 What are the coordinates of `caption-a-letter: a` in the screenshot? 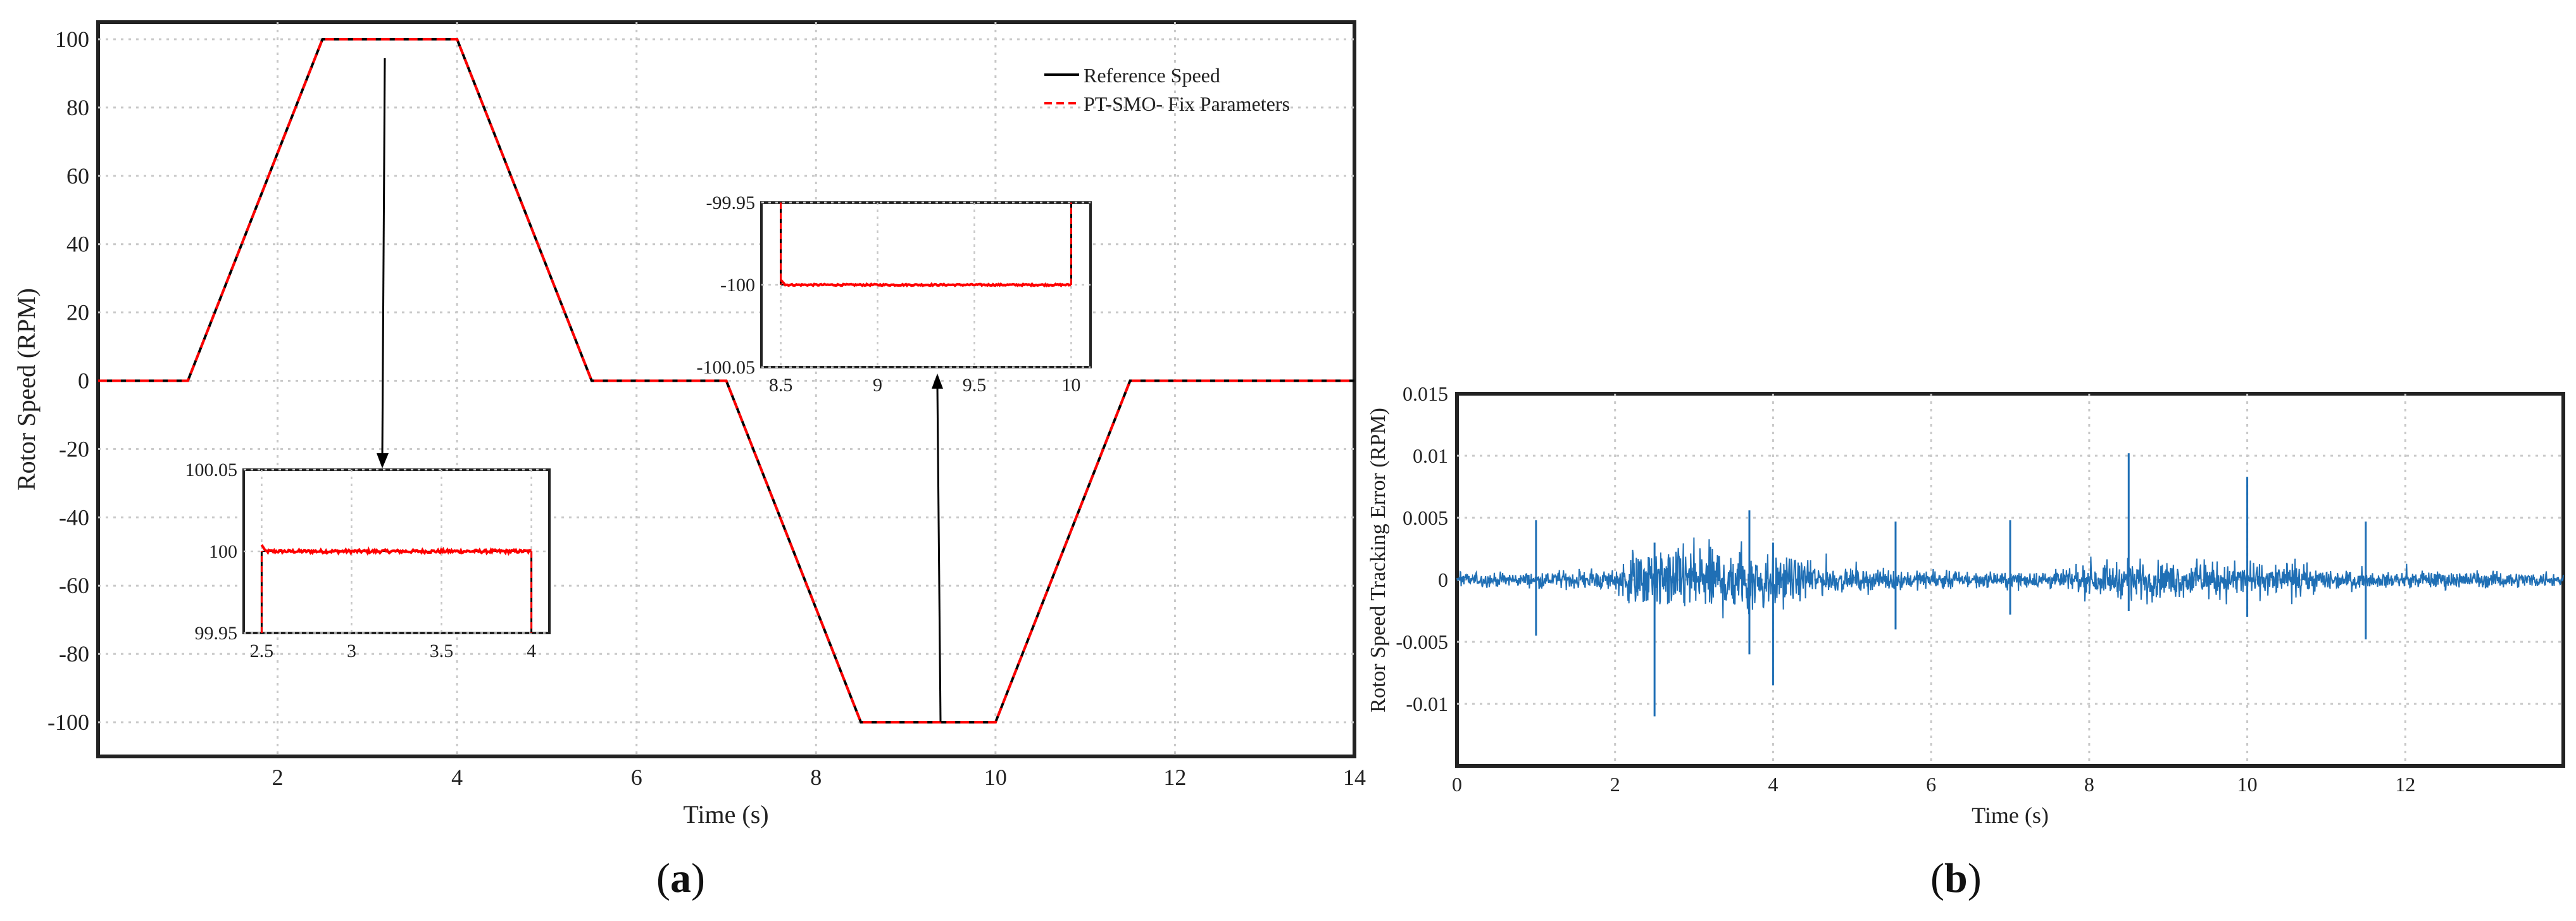 It's located at (681, 878).